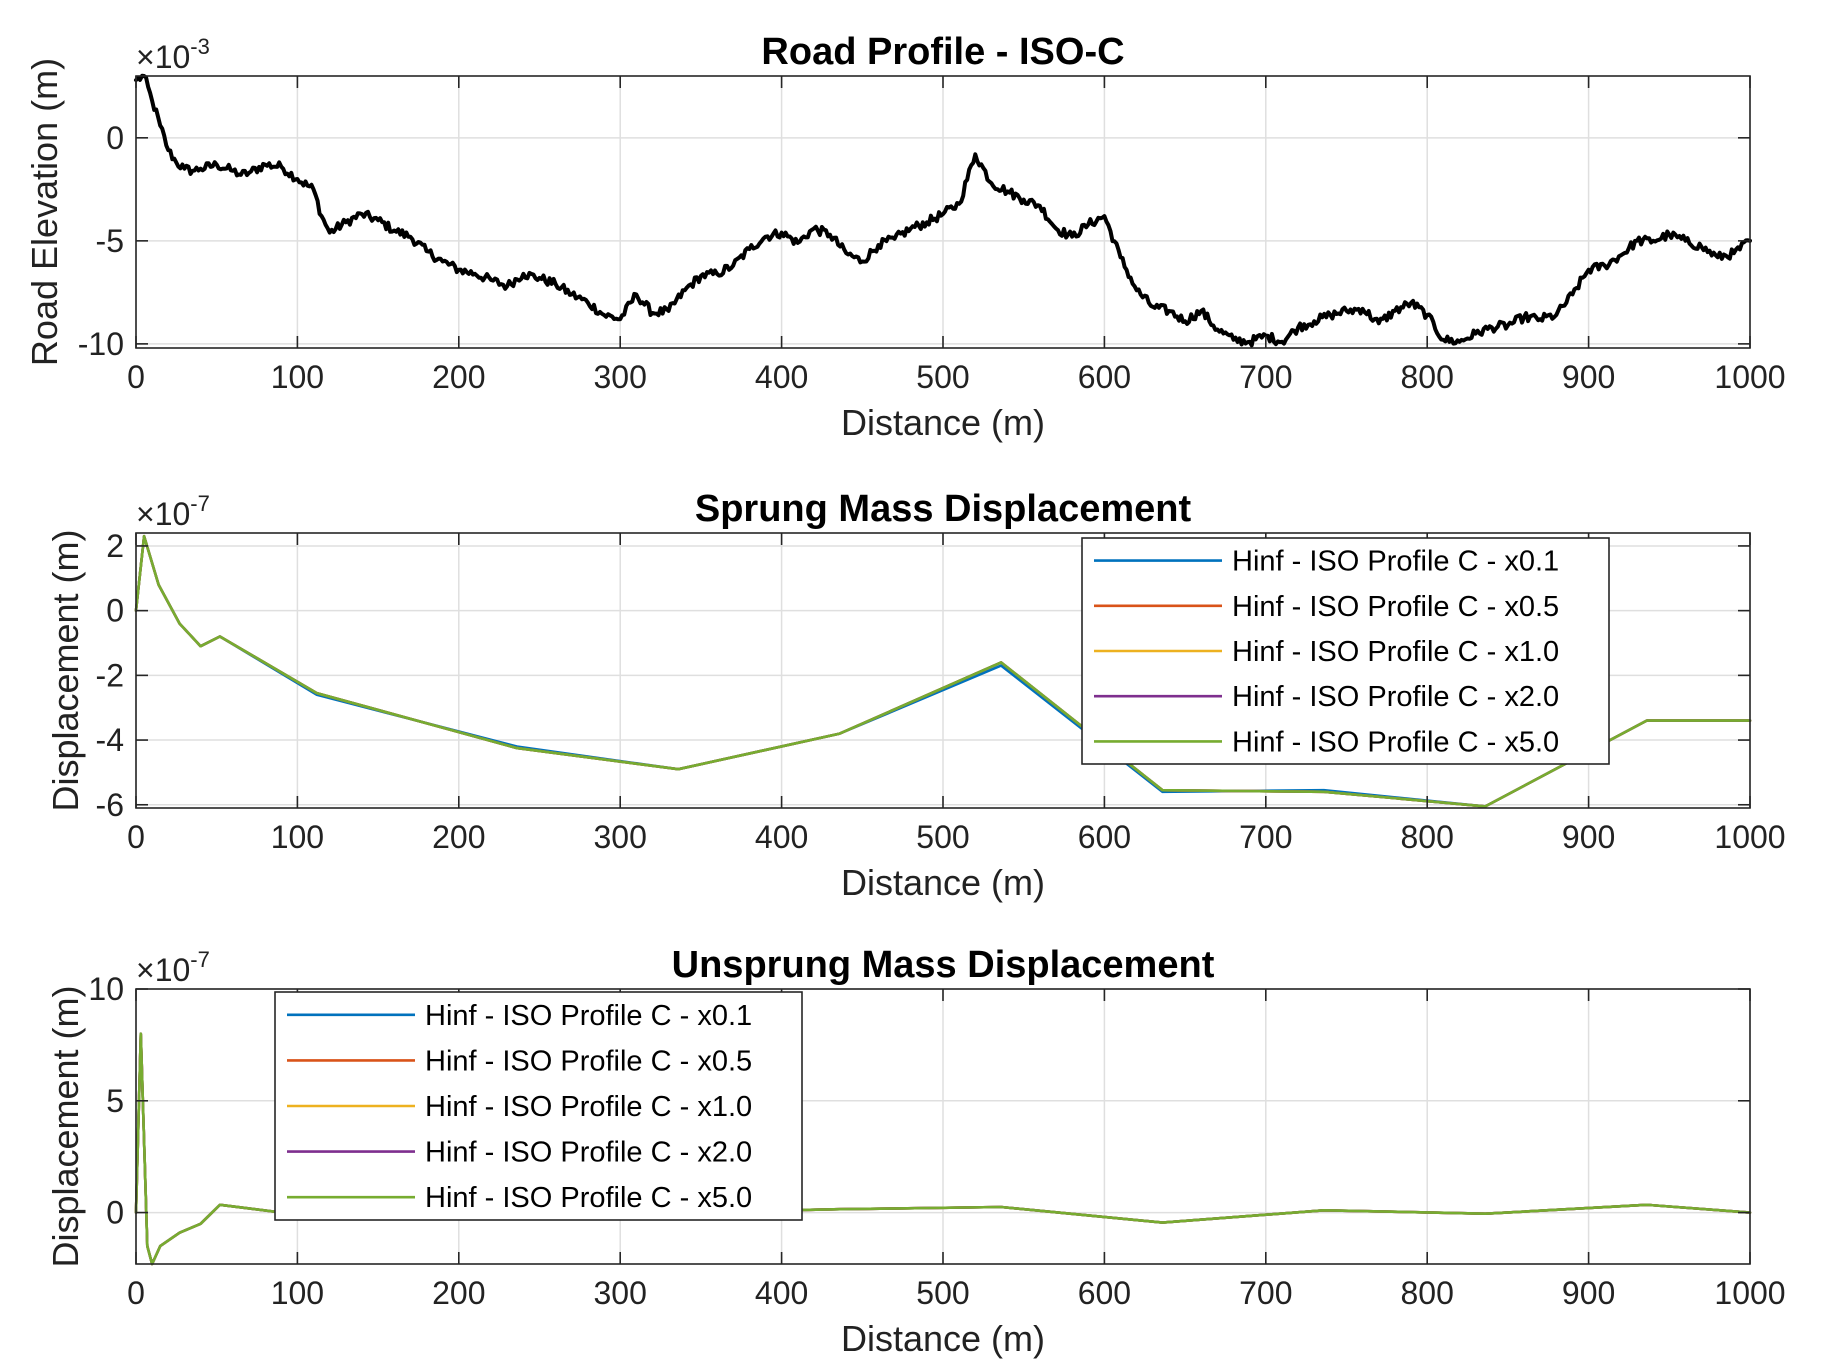  What do you see at coordinates (942, 52) in the screenshot?
I see `chart-title: Road Profile - ISO-C` at bounding box center [942, 52].